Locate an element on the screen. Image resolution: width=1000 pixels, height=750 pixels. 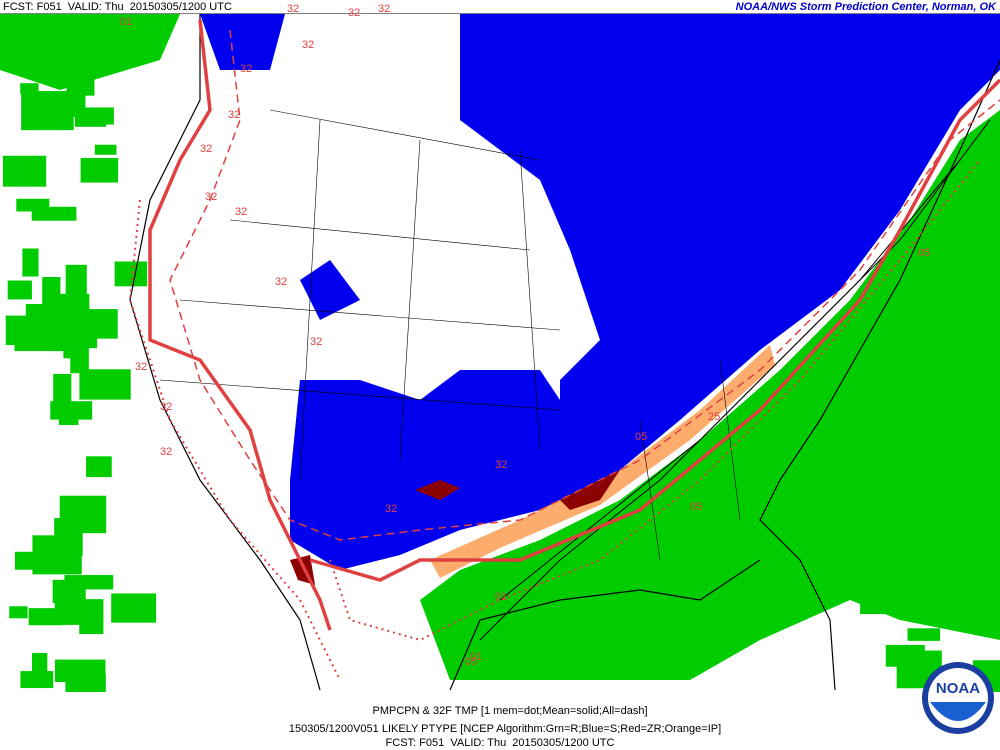
header-left: FCST: F051 VALID: Thu 20150305/1200 UTC is located at coordinates (117, 7).